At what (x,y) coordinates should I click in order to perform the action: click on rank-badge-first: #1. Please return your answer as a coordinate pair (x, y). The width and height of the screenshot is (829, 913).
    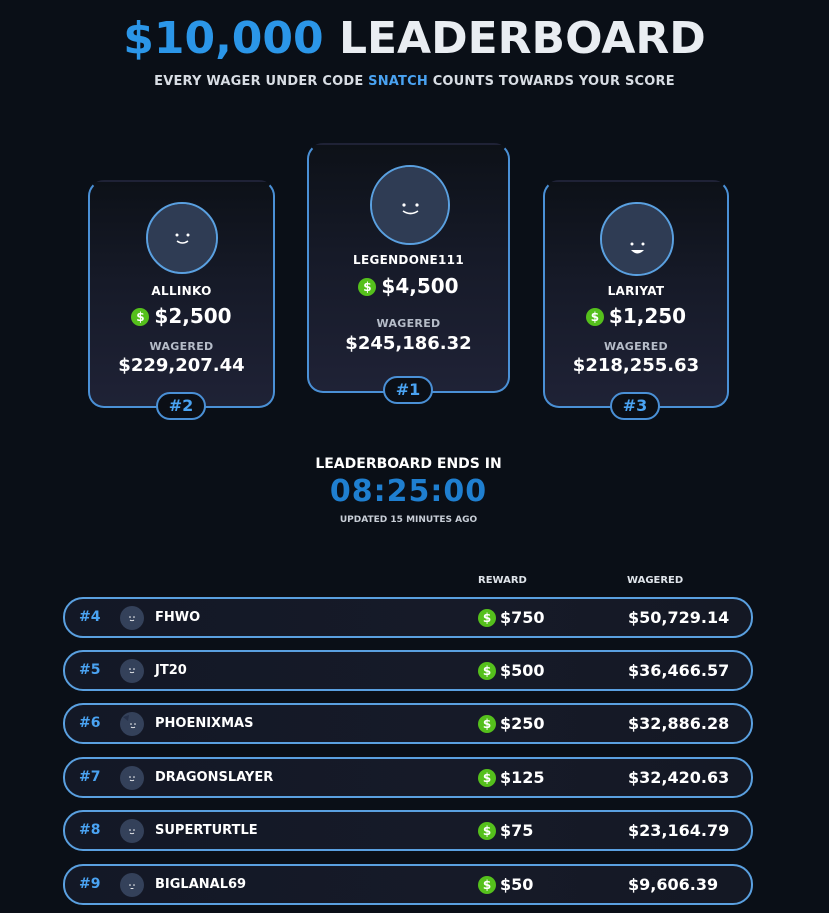
    Looking at the image, I should click on (408, 390).